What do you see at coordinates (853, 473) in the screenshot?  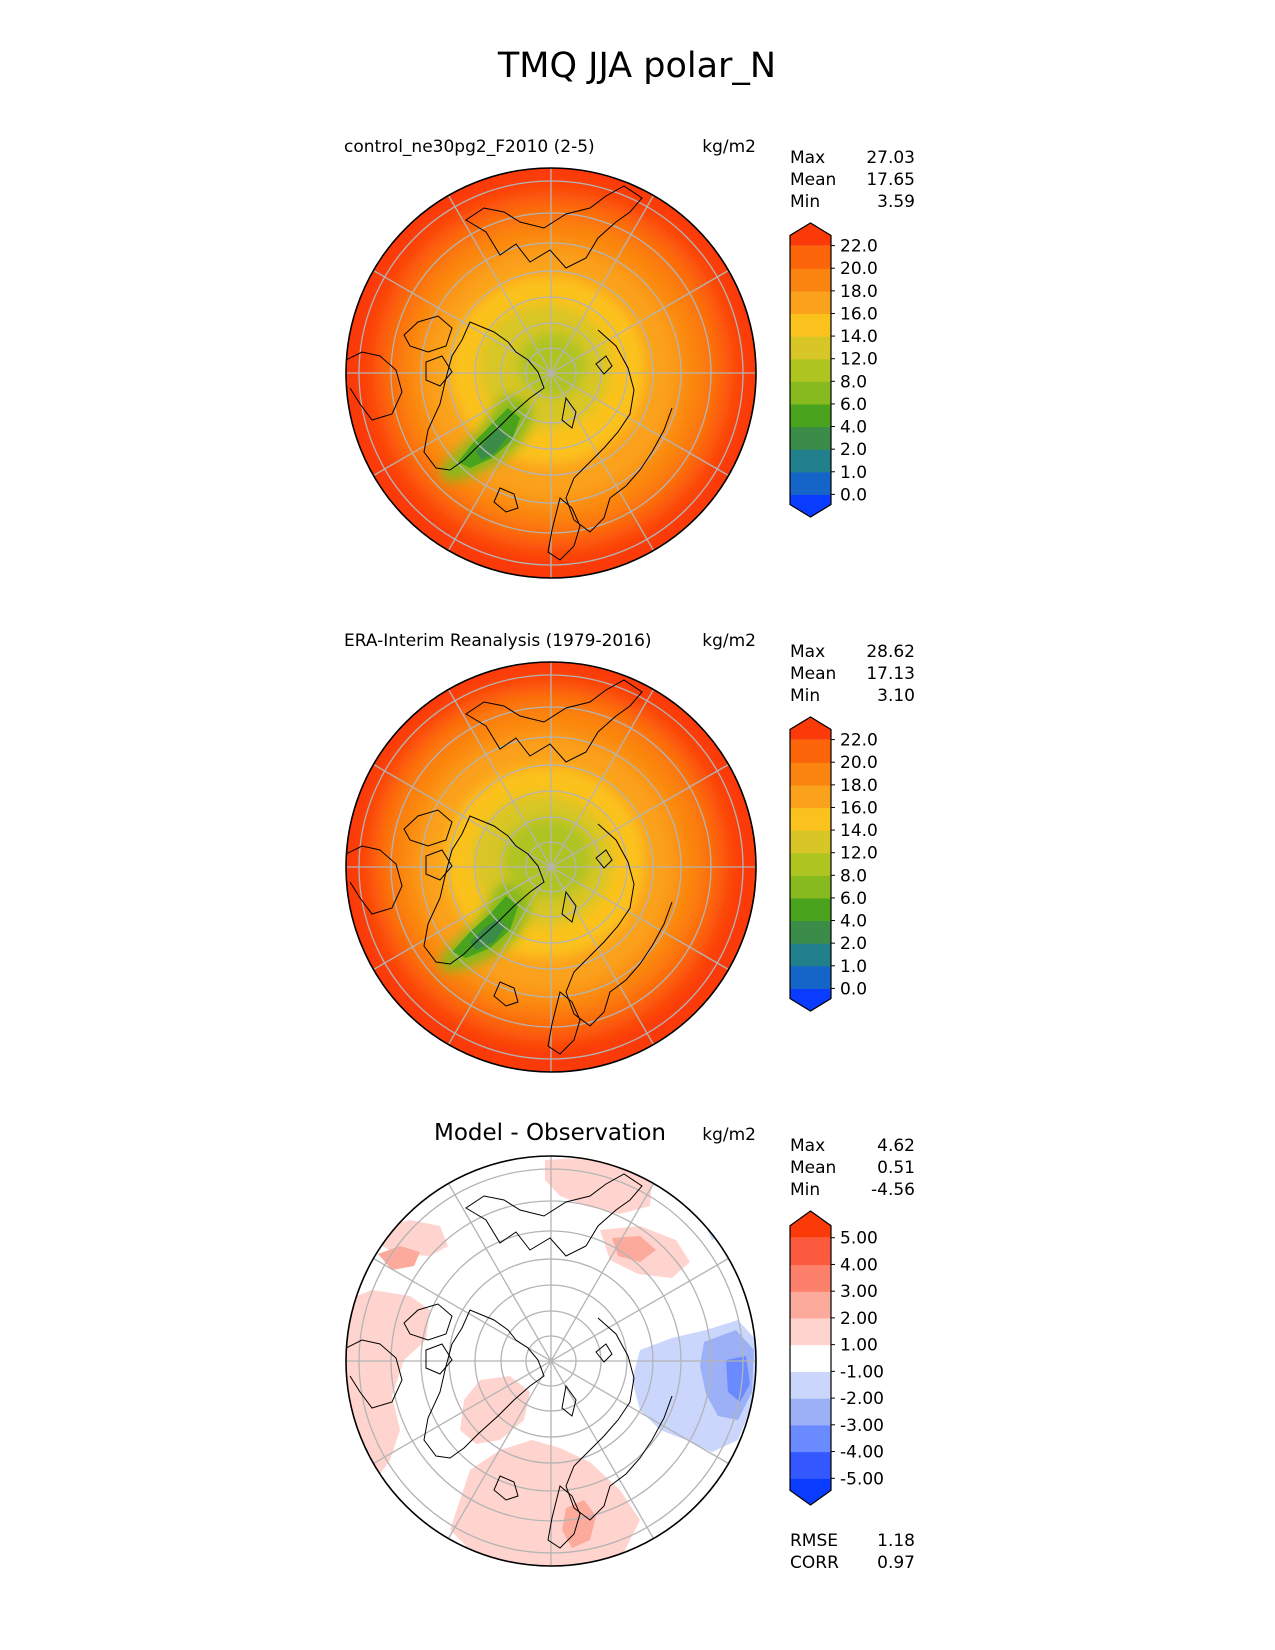 I see `colorbar-tick-label: 1.0` at bounding box center [853, 473].